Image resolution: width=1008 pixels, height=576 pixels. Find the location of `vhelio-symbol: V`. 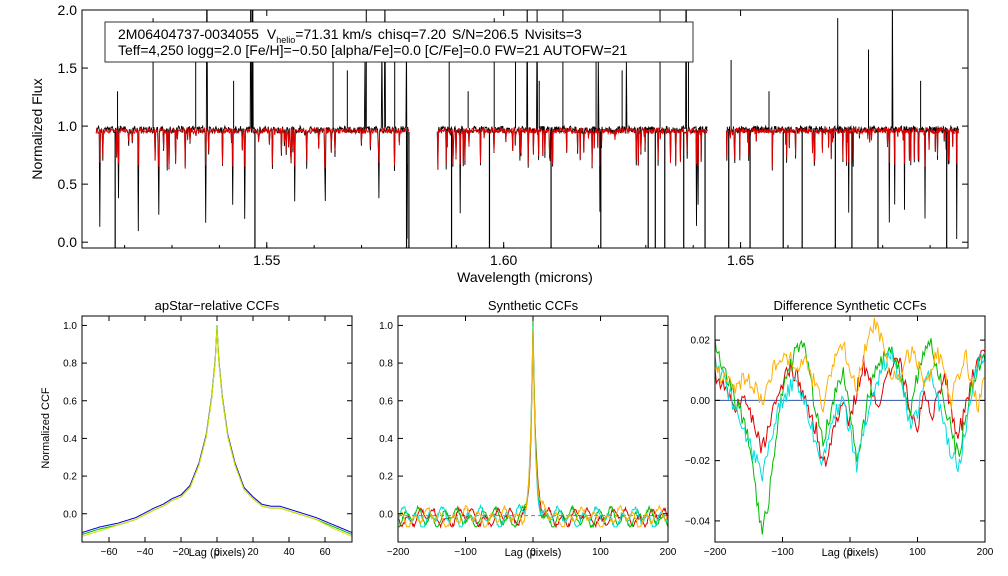

vhelio-symbol: V is located at coordinates (272, 34).